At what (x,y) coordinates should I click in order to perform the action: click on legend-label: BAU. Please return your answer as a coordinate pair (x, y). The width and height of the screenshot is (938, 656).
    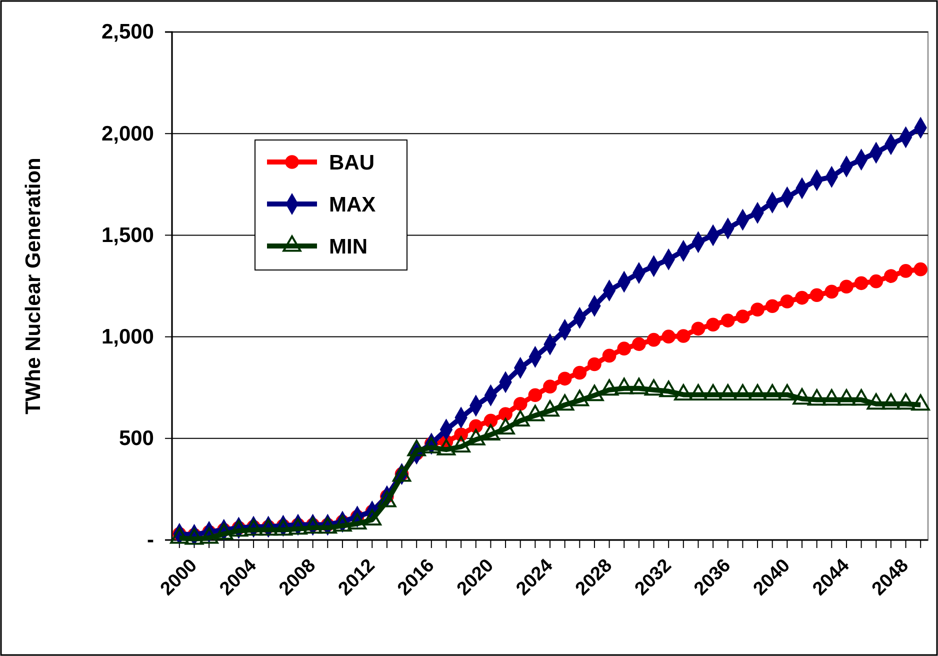
    Looking at the image, I should click on (351, 162).